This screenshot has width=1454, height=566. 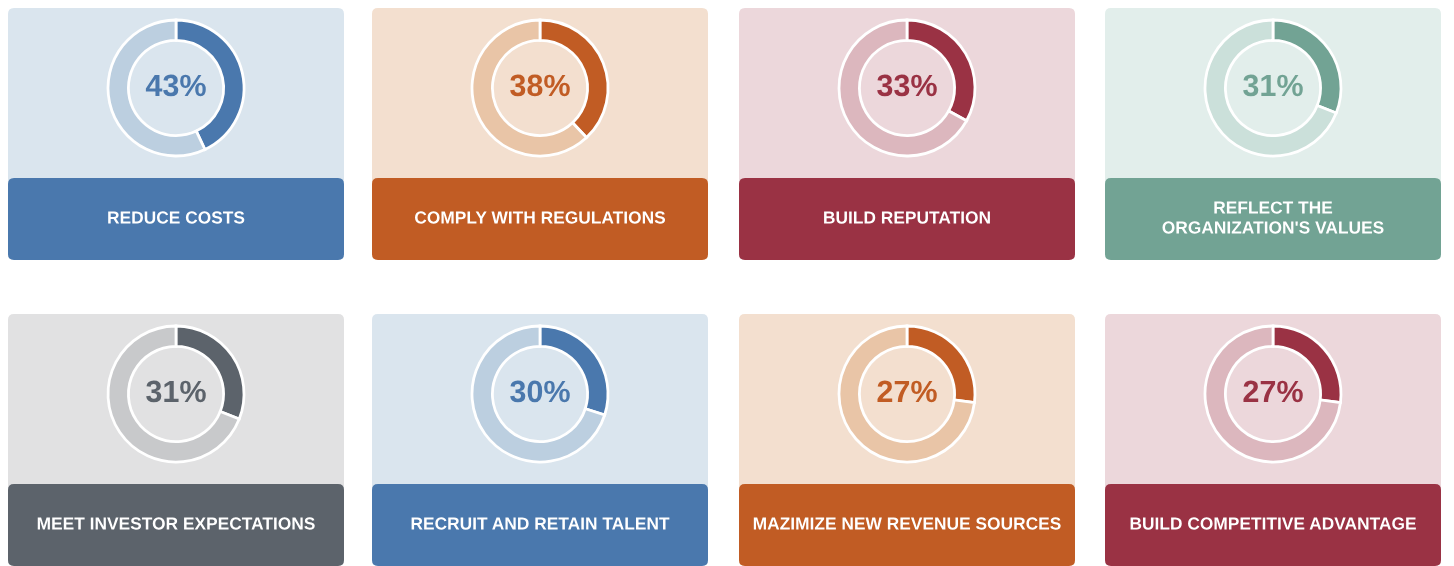 I want to click on data-label: 30%, so click(x=540, y=391).